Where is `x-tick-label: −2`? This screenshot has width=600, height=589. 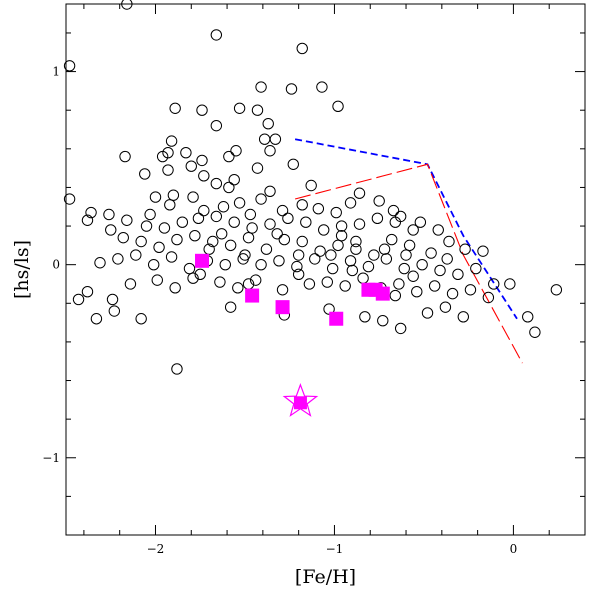
x-tick-label: −2 is located at coordinates (156, 549).